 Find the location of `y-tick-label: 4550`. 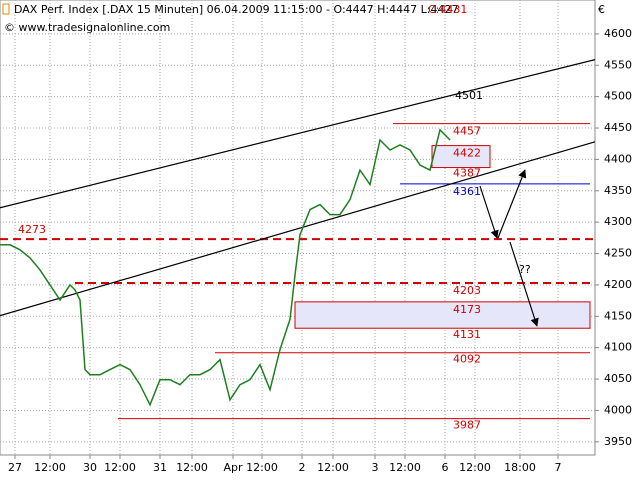

y-tick-label: 4550 is located at coordinates (618, 64).